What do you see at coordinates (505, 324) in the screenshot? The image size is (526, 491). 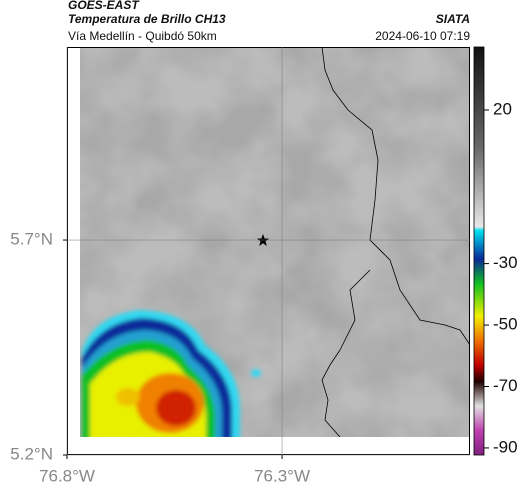 I see `colorbar-tick-label: -50` at bounding box center [505, 324].